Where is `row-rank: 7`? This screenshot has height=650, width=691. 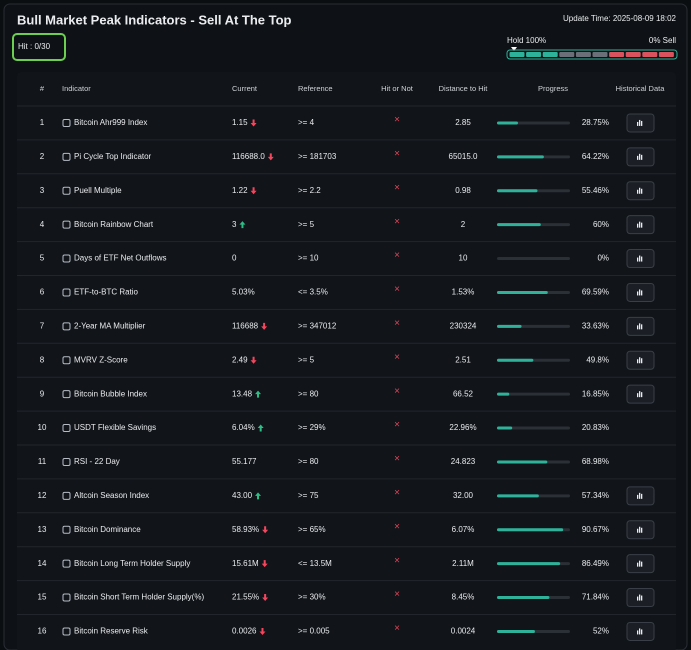
row-rank: 7 is located at coordinates (42, 325).